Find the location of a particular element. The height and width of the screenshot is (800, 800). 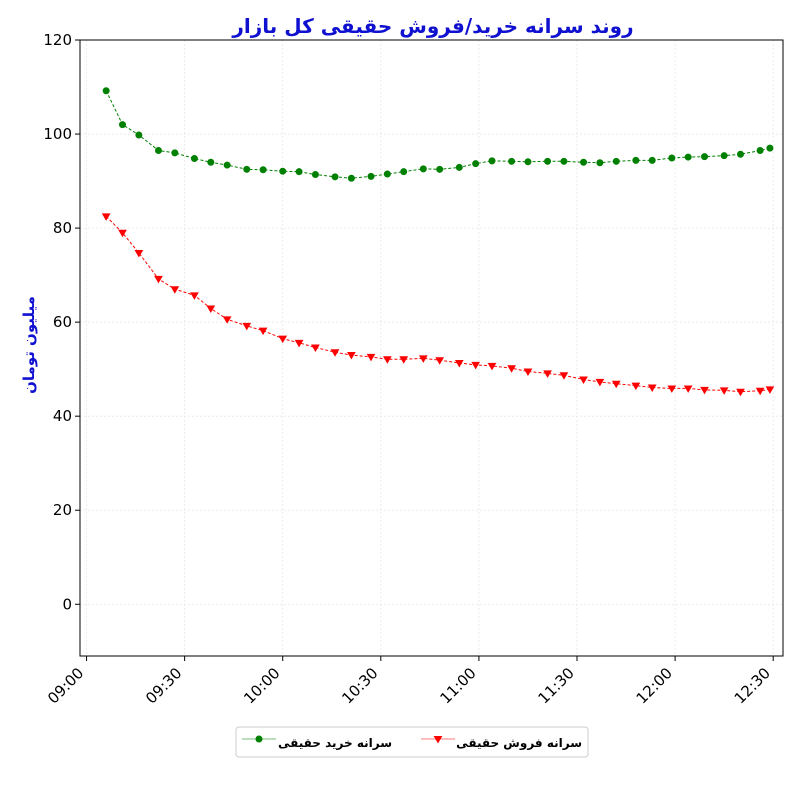

y-tick-label: 80 is located at coordinates (62, 228).